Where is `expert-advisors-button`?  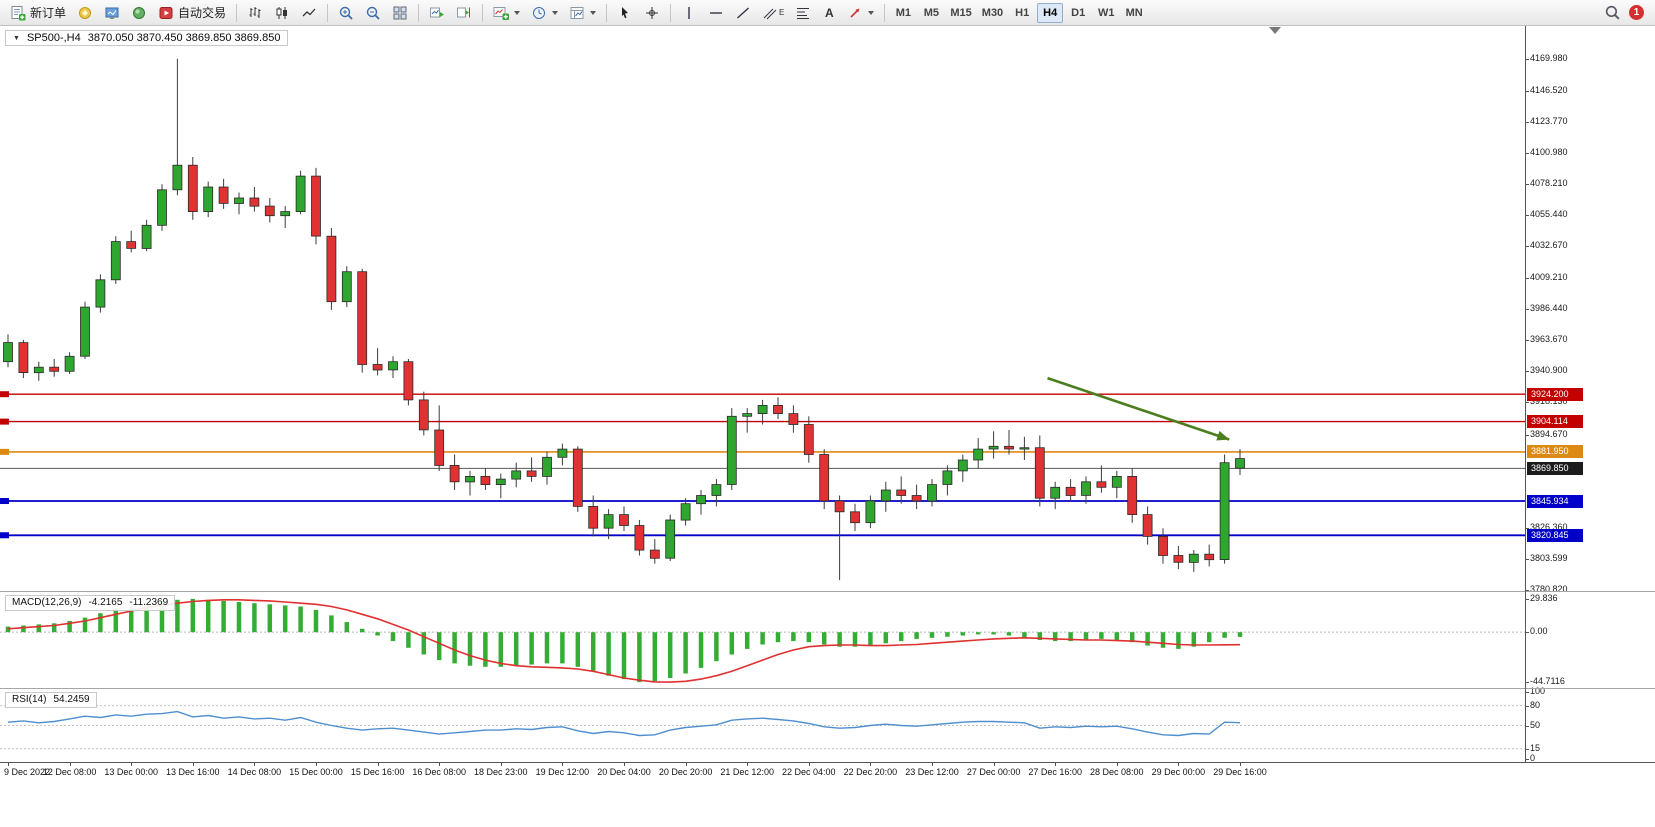
expert-advisors-button is located at coordinates (85, 13).